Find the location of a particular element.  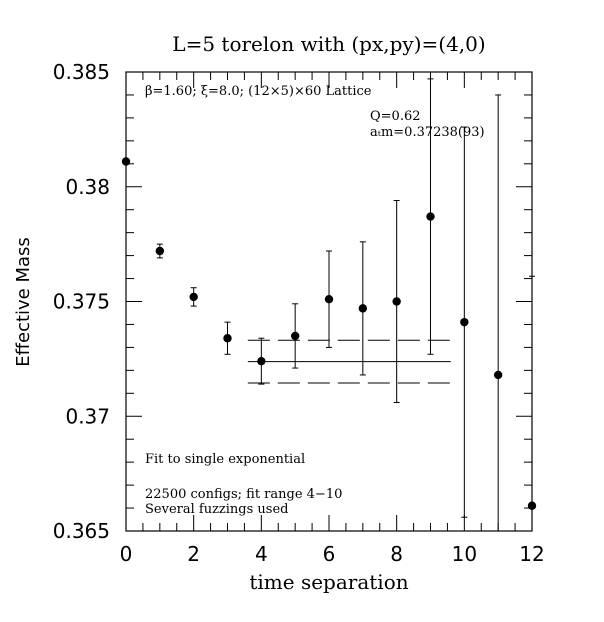

y-tick-label: 0.365 is located at coordinates (81, 531).